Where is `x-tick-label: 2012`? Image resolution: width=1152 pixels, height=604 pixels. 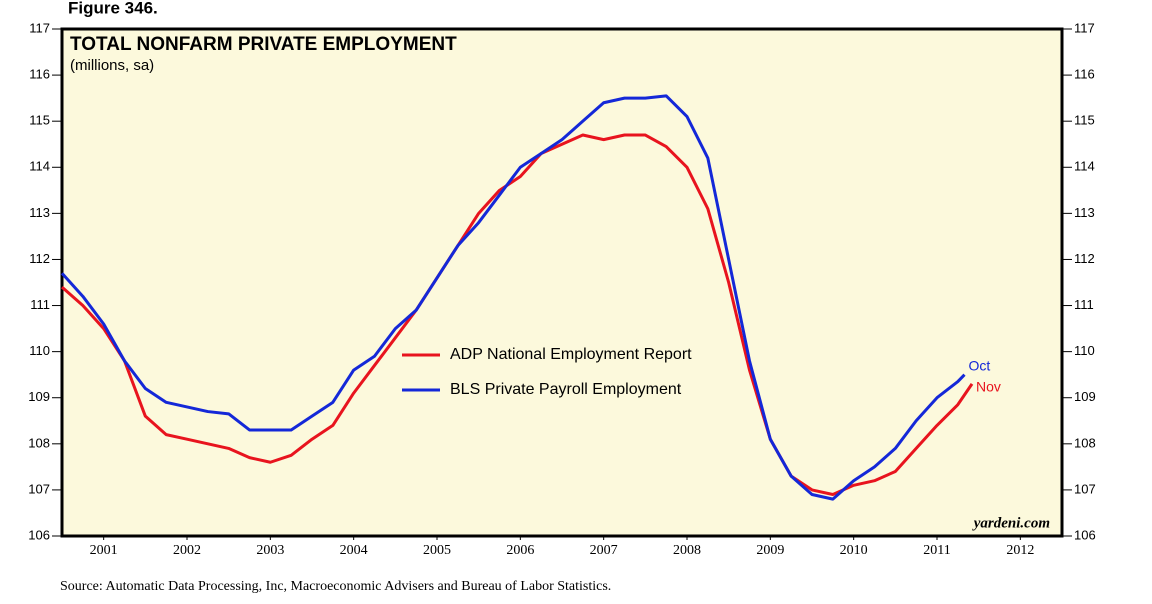
x-tick-label: 2012 is located at coordinates (1020, 550).